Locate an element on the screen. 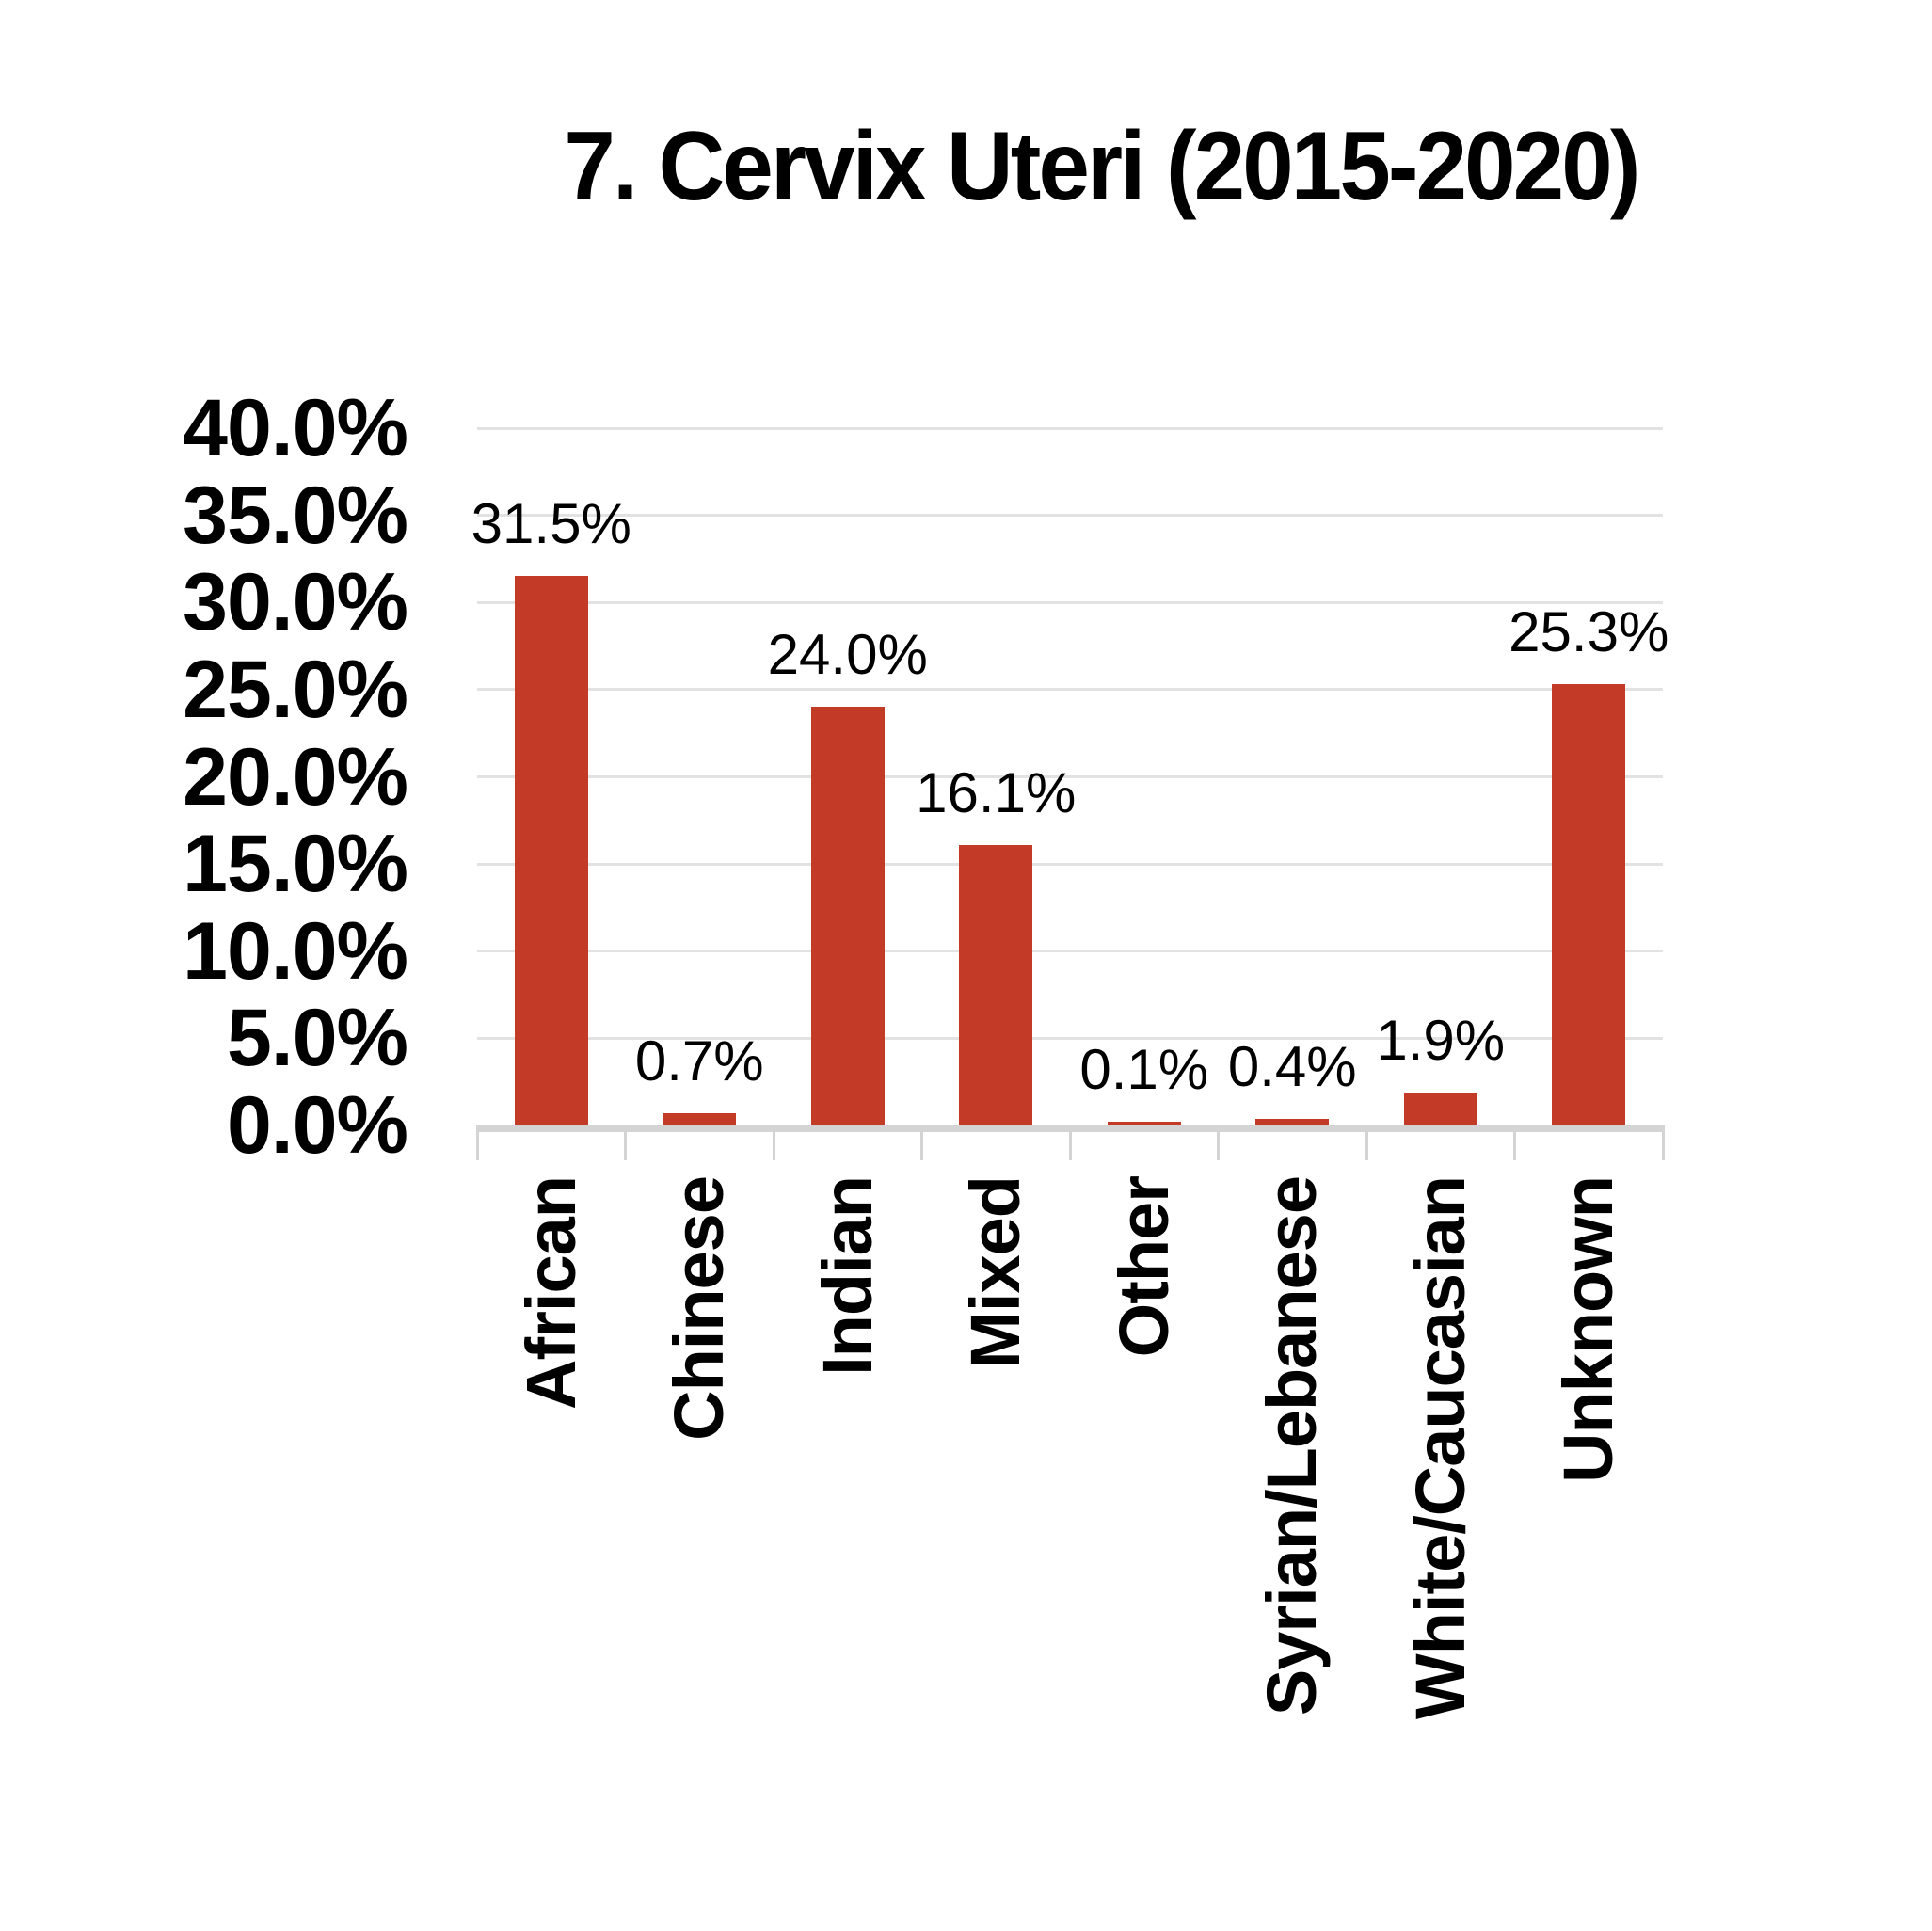  y-axis-tick-label: 0.0% is located at coordinates (317, 1125).